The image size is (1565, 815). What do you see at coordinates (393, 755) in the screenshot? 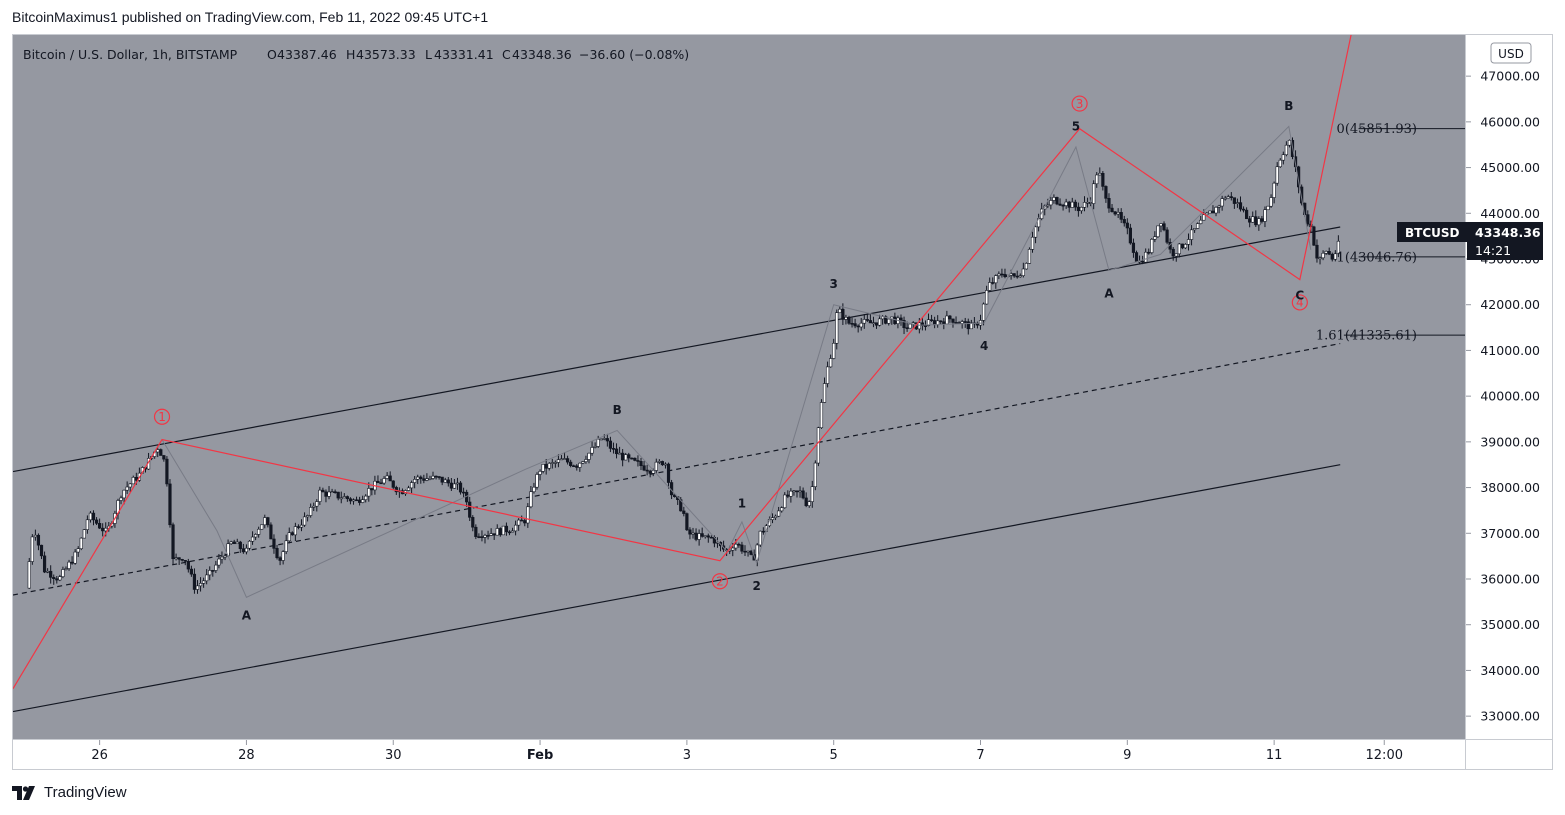
I see `time-tick-label: 30` at bounding box center [393, 755].